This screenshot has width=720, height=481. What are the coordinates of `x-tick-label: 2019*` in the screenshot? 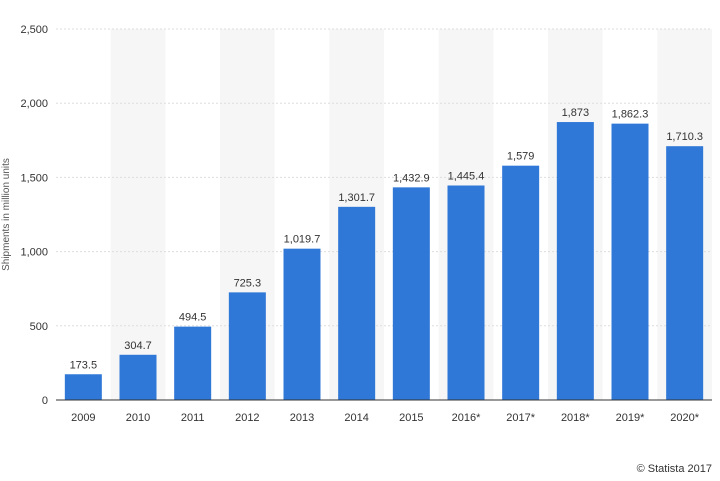 It's located at (630, 418).